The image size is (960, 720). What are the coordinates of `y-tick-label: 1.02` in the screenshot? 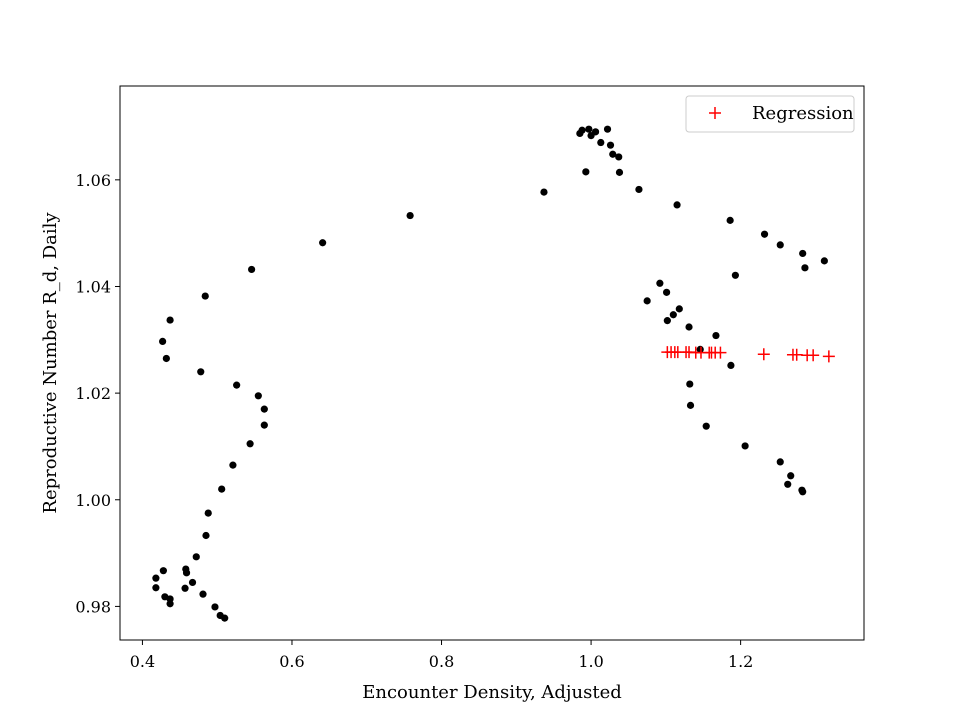 It's located at (93, 393).